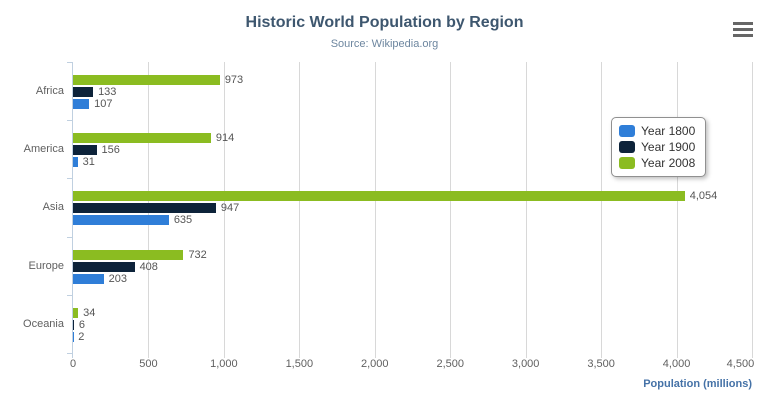 This screenshot has width=769, height=416. I want to click on x-tick-label: 500, so click(148, 364).